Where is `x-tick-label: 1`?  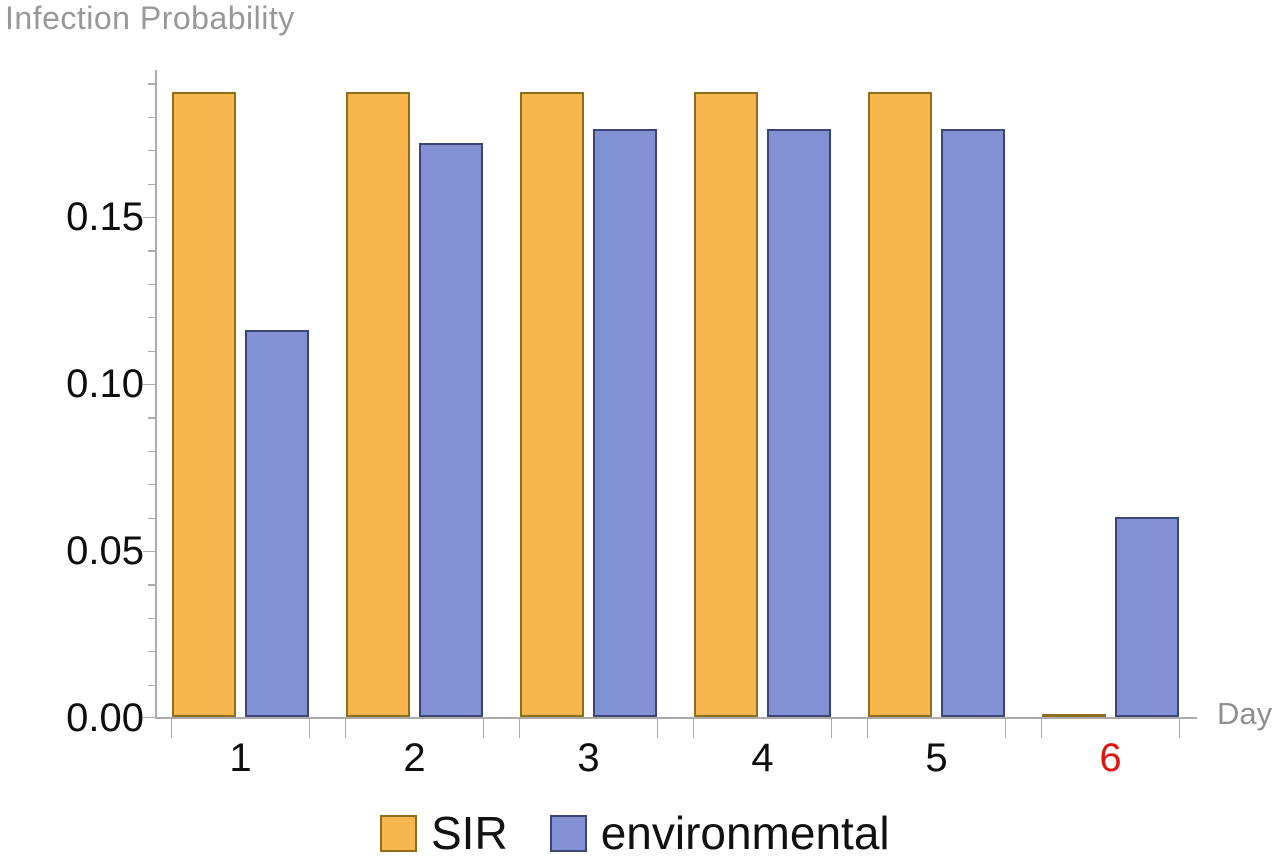
x-tick-label: 1 is located at coordinates (240, 758).